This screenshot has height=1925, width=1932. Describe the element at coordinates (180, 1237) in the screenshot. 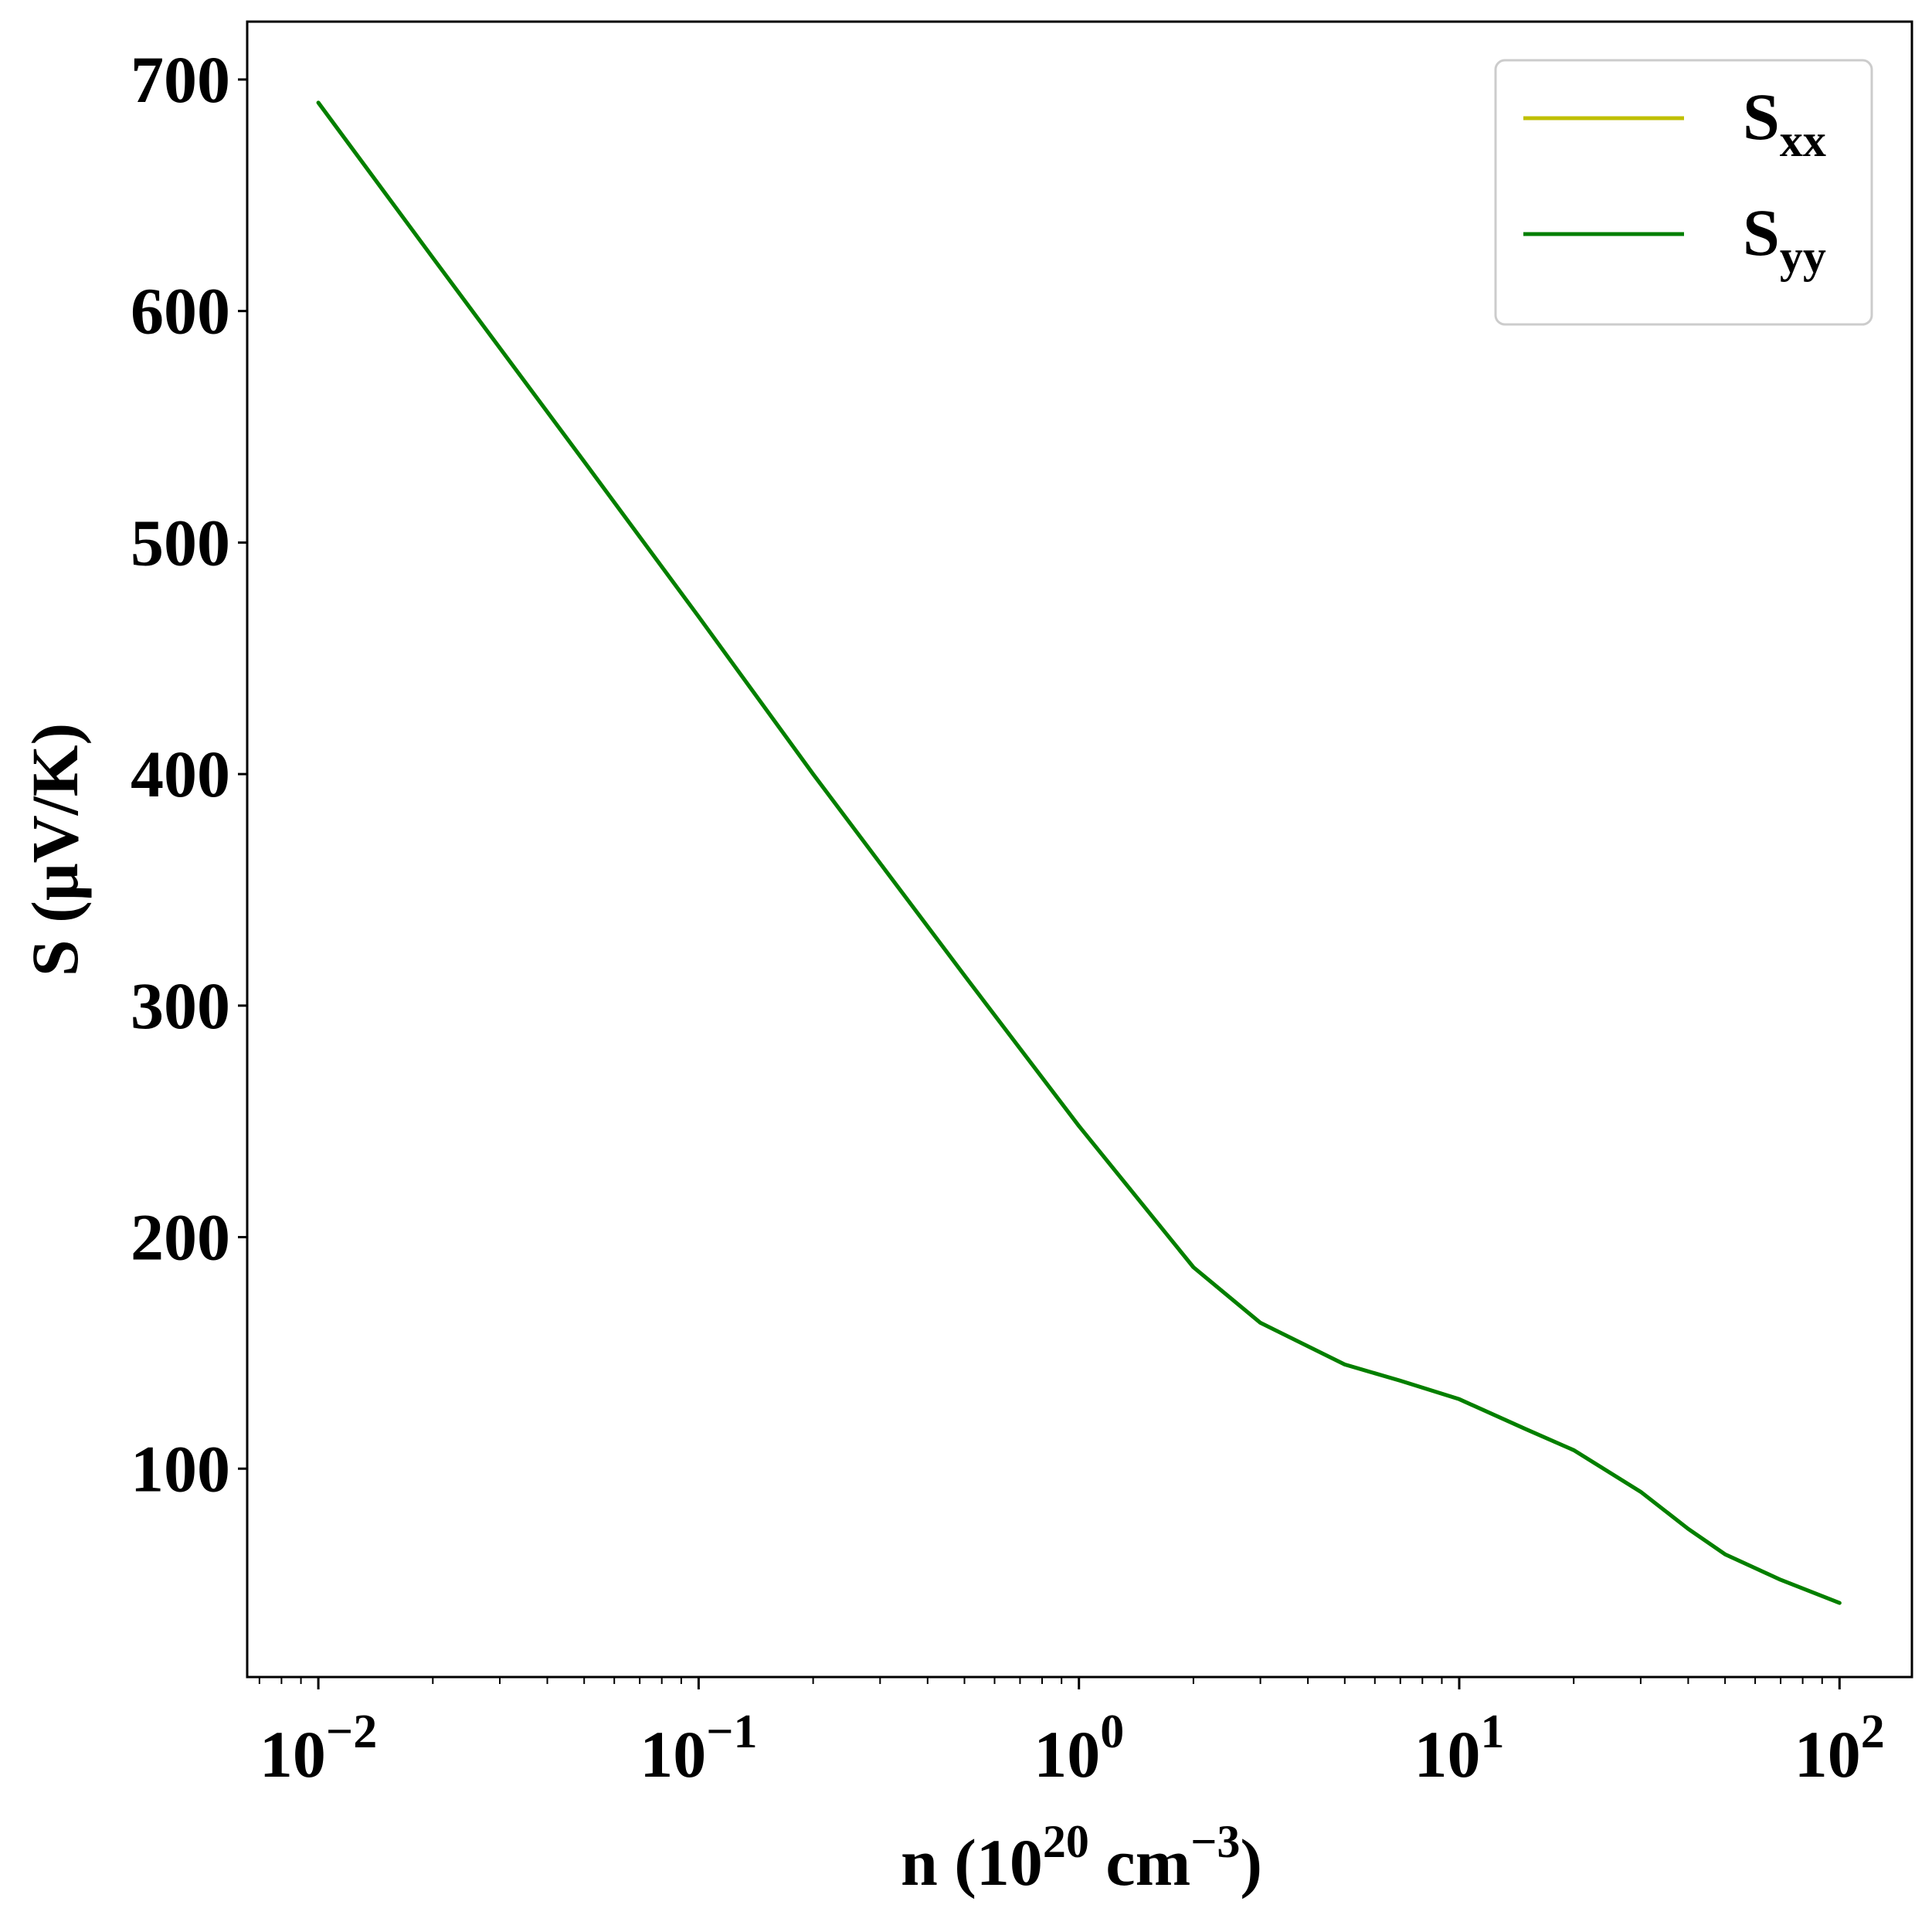

I see `y-tick-label: 200` at that location.